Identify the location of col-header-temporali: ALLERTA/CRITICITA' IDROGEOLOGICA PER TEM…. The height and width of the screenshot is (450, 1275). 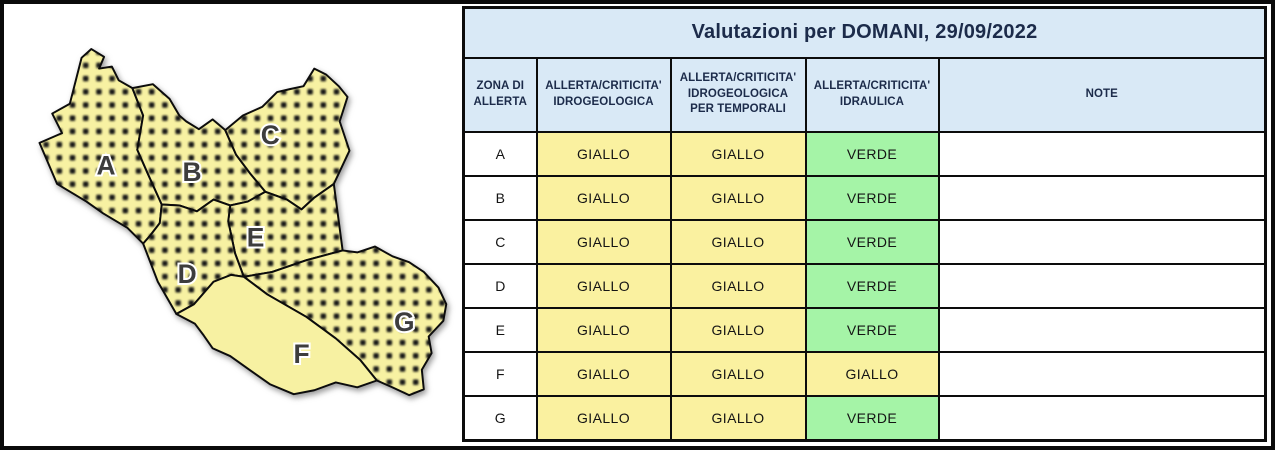
(738, 94).